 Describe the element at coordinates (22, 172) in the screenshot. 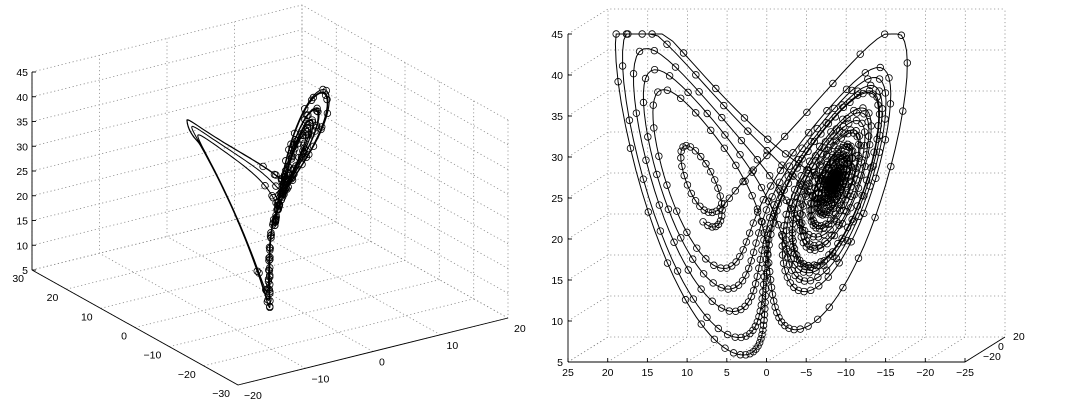

I see `z-tick-label: 25` at that location.